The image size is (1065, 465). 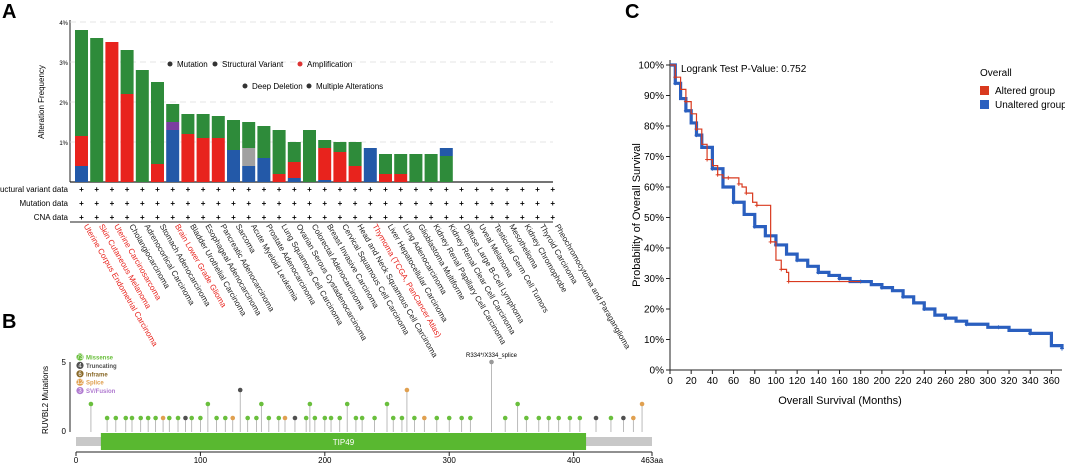 I want to click on xtick-label: 260, so click(x=945, y=381).